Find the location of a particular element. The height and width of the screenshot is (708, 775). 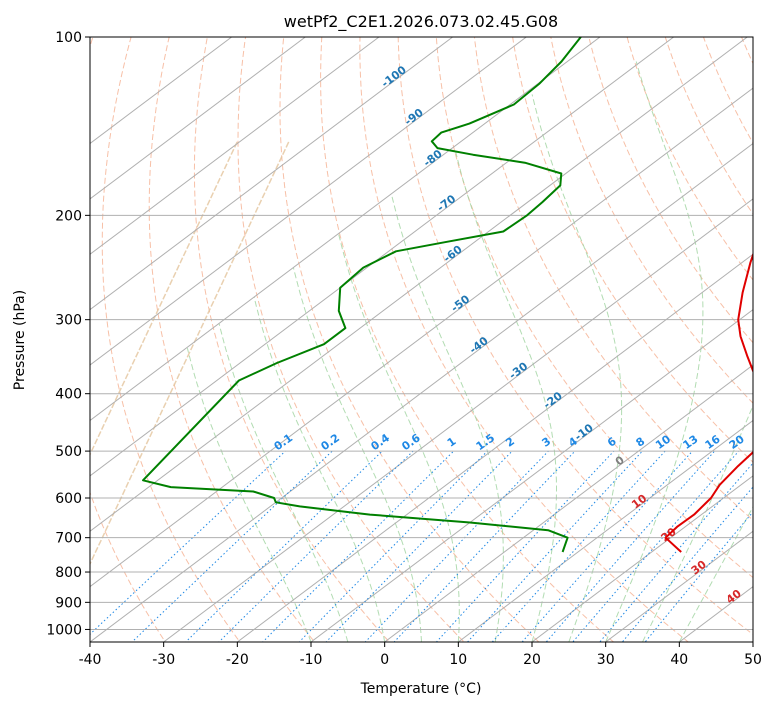

isotherm-label: -70 is located at coordinates (447, 203).